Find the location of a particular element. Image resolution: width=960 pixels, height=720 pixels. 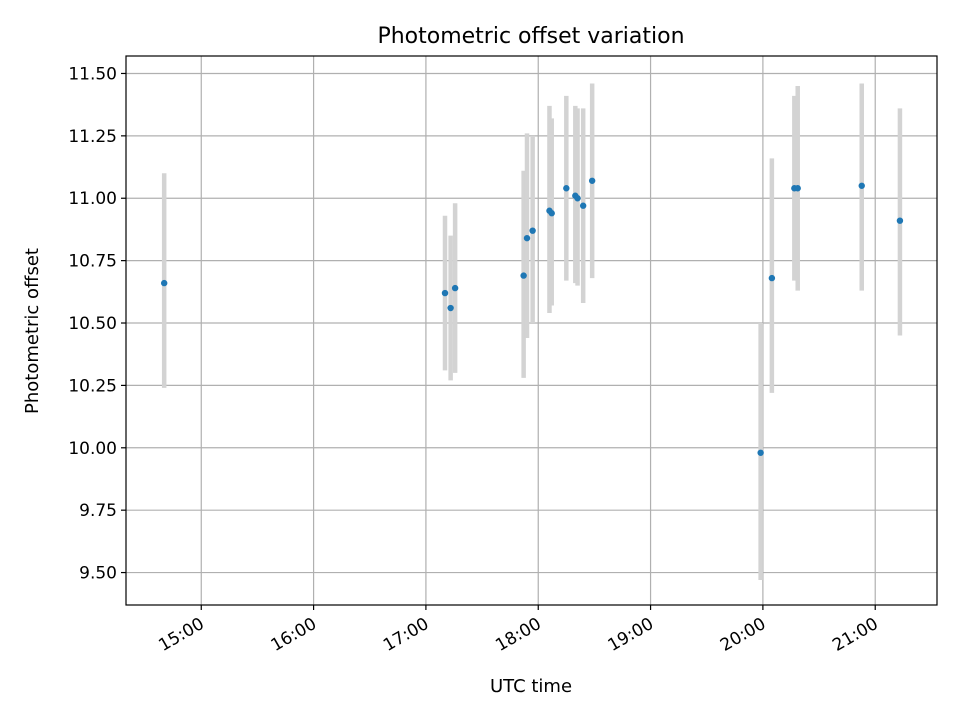

y-tick-label: 11.00 is located at coordinates (92, 199).